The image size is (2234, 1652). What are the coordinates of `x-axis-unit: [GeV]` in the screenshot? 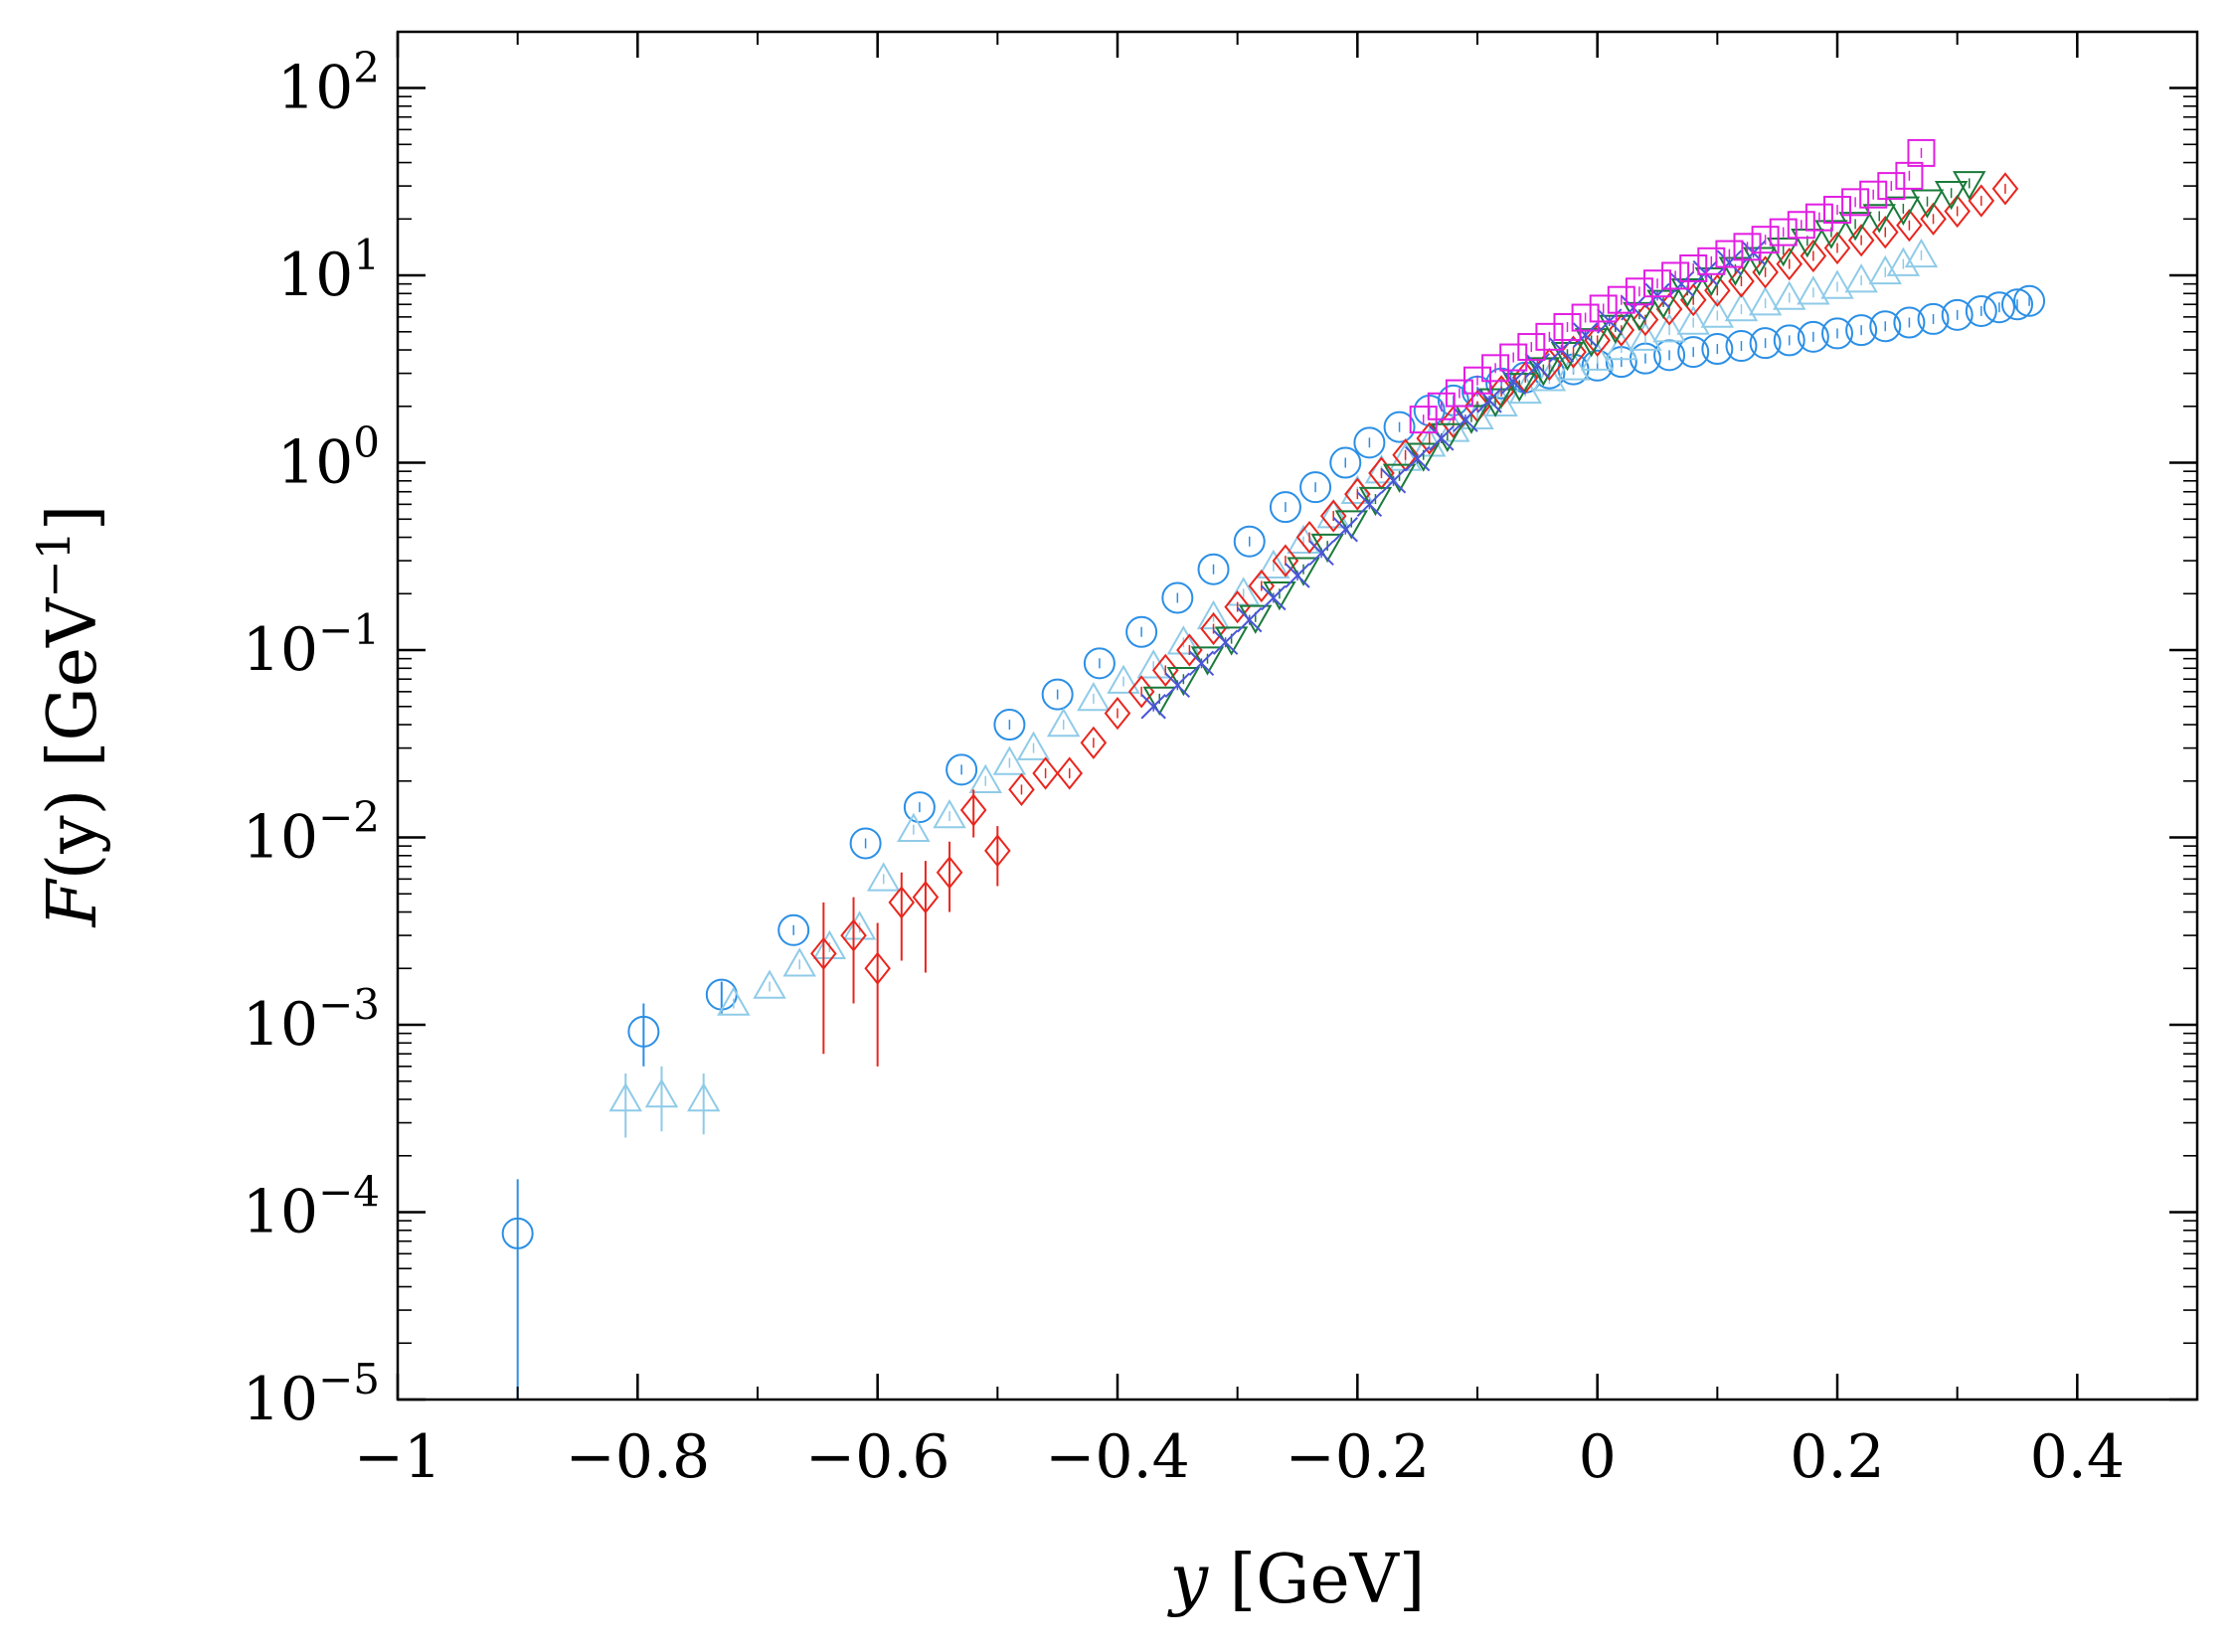 It's located at (1328, 1580).